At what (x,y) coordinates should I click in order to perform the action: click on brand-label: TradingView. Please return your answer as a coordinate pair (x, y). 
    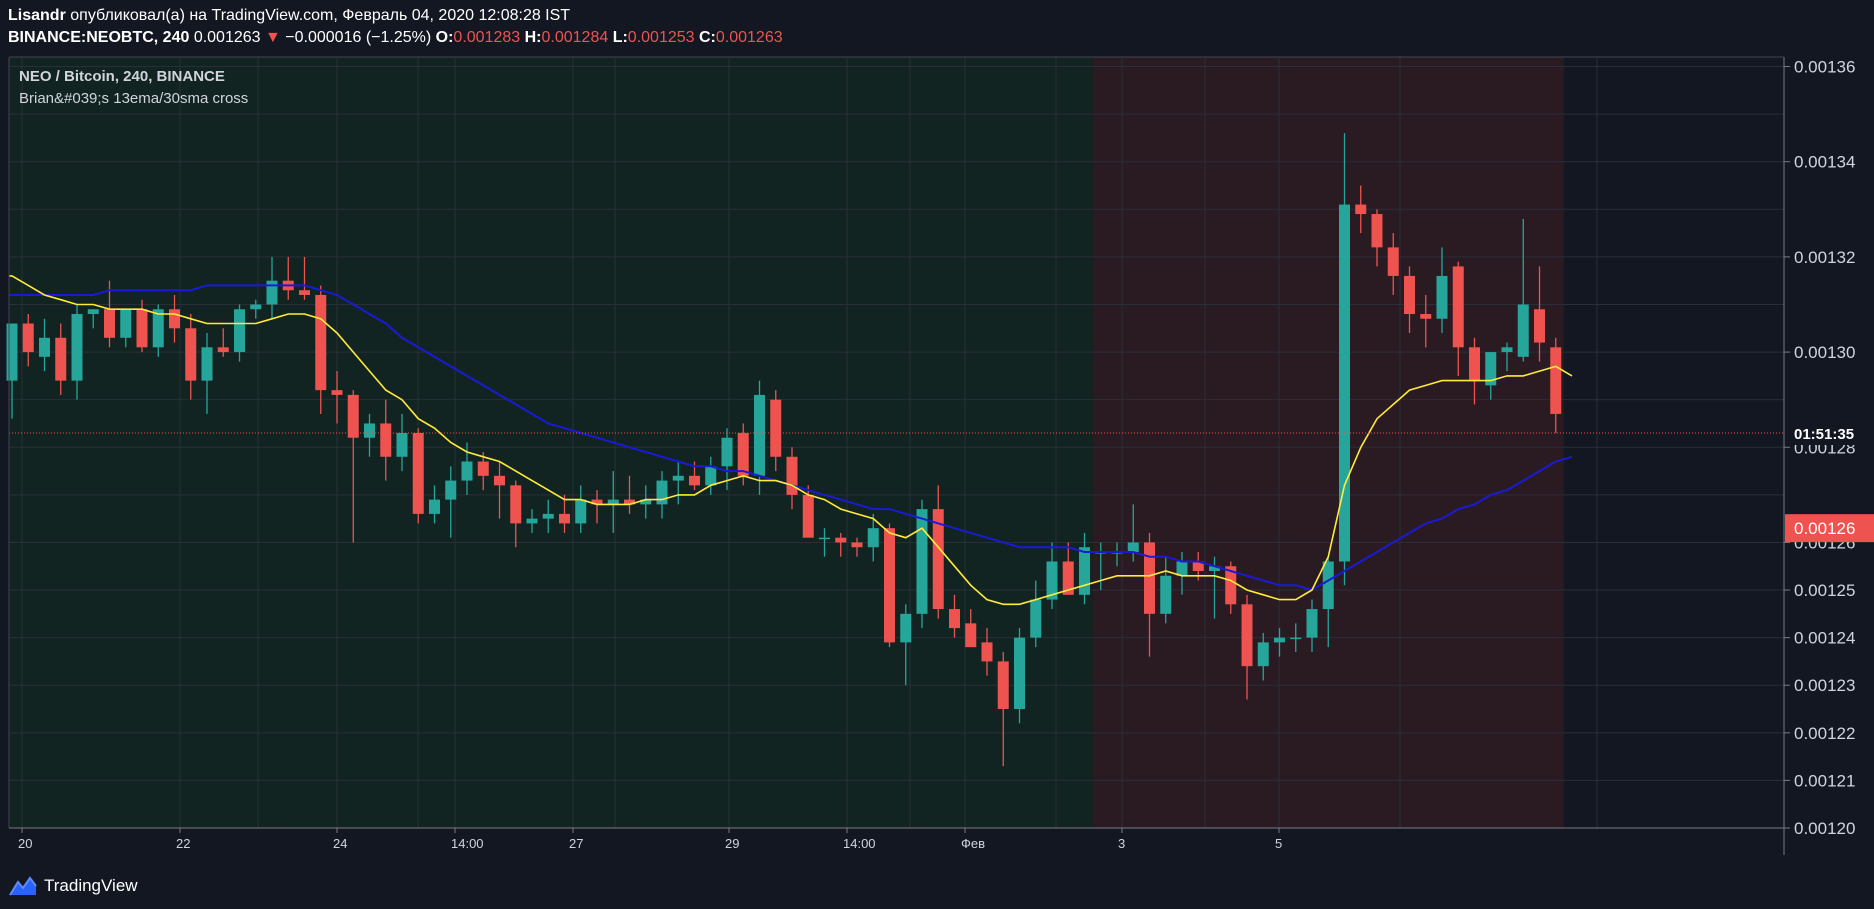
    Looking at the image, I should click on (91, 885).